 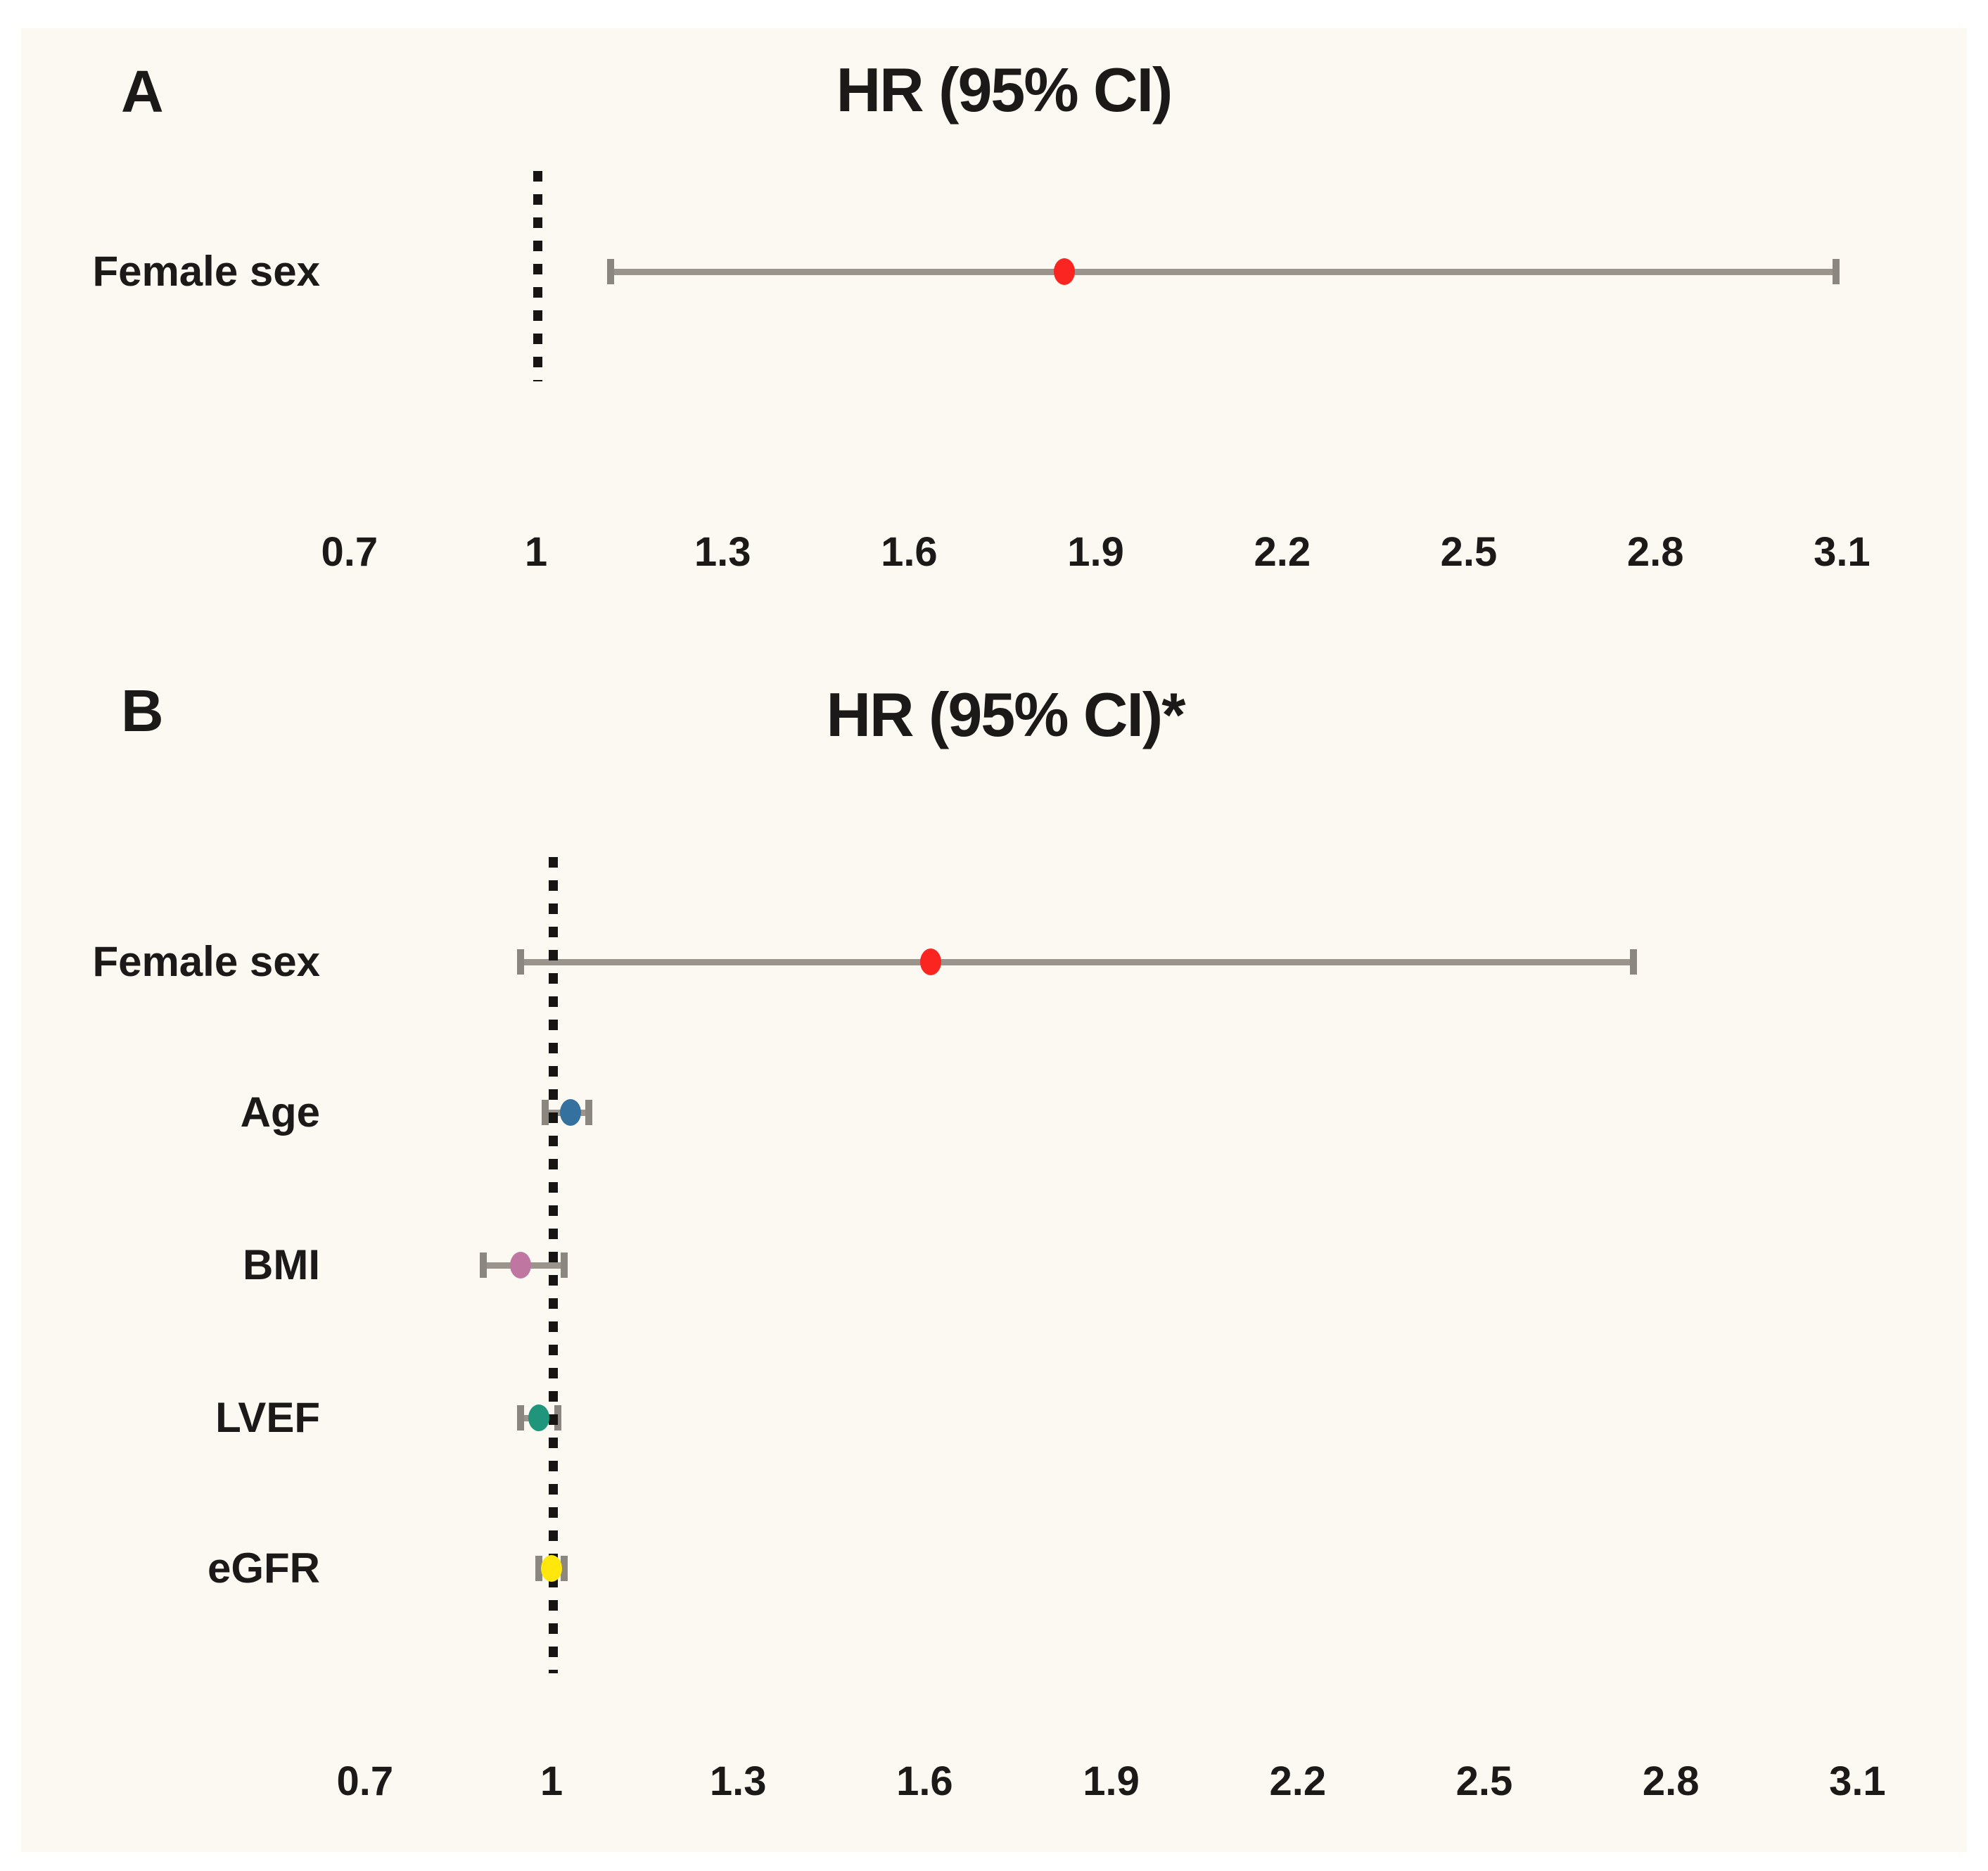 What do you see at coordinates (1006, 714) in the screenshot?
I see `panel-b-title: HR (95% CI)*` at bounding box center [1006, 714].